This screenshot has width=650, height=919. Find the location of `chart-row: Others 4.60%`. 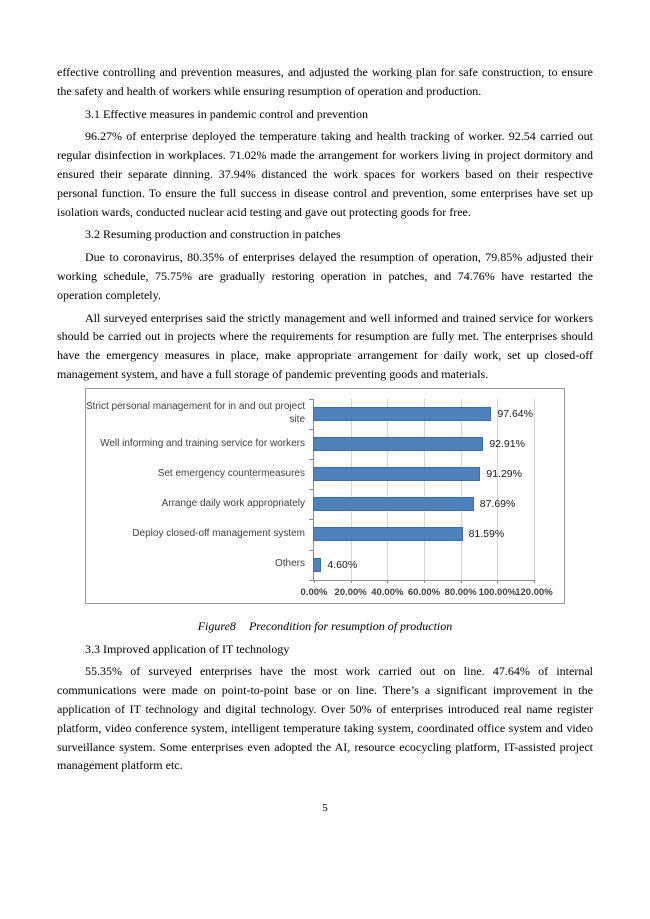

chart-row: Others 4.60% is located at coordinates (325, 565).